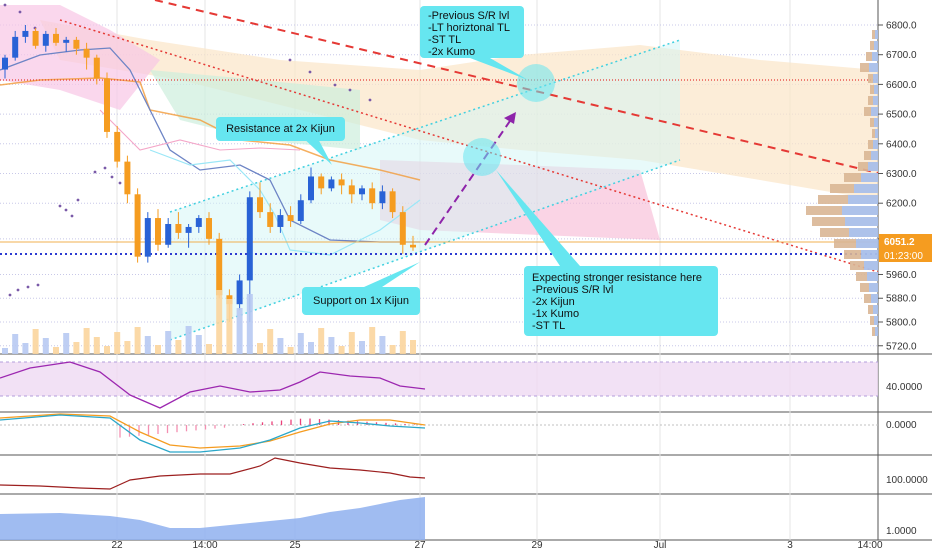 Image resolution: width=932 pixels, height=550 pixels. I want to click on callout-line: -2x Kijun, so click(553, 302).